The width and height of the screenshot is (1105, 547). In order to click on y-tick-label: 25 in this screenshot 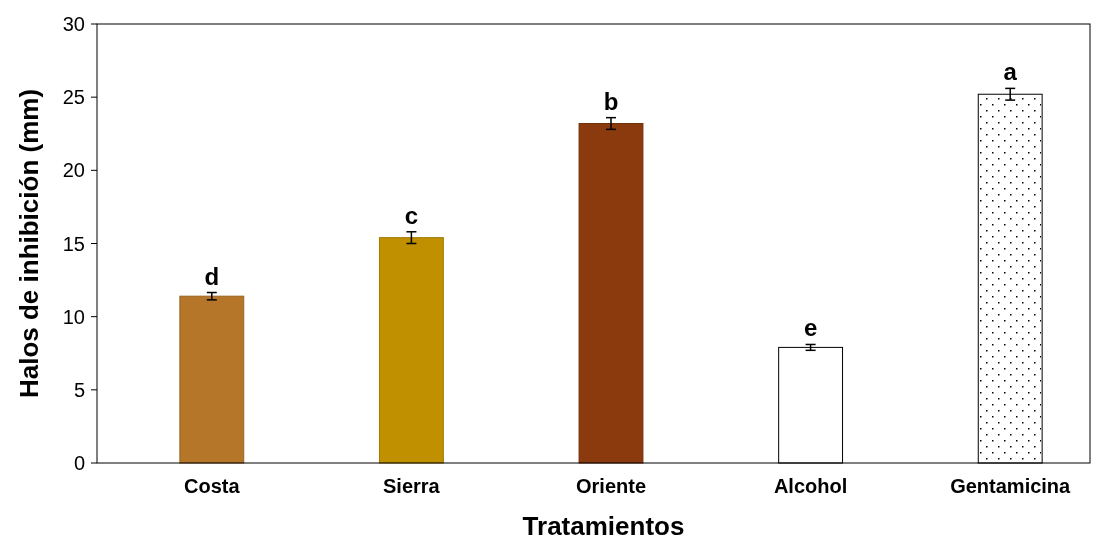, I will do `click(73, 97)`.